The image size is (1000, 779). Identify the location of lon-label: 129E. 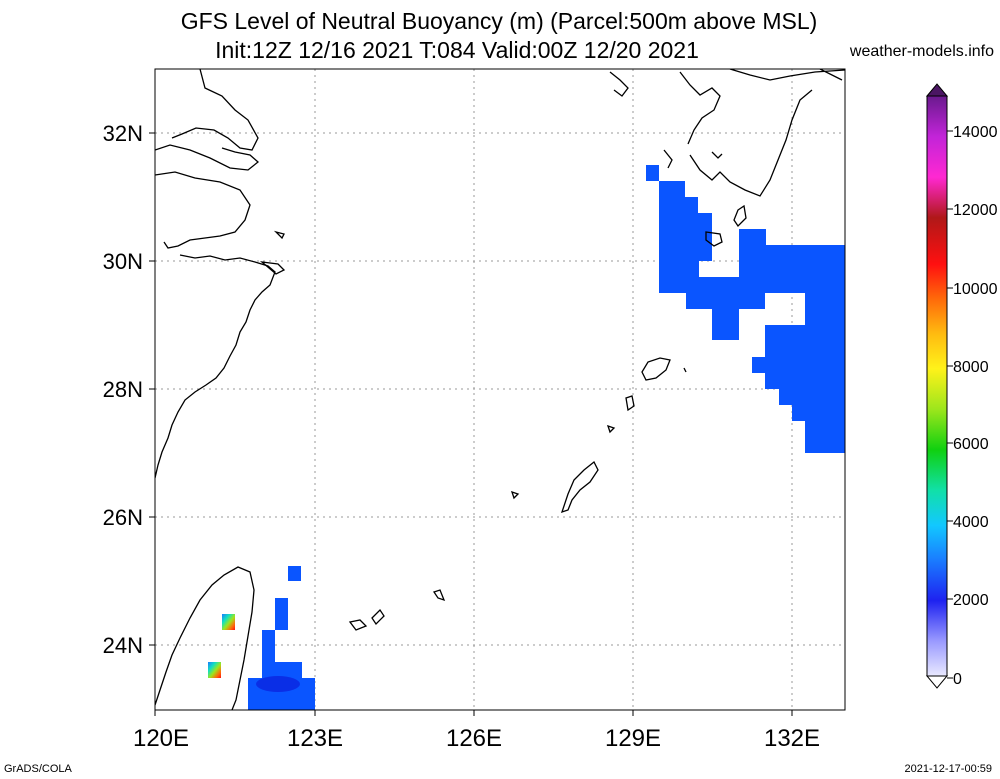
(633, 738).